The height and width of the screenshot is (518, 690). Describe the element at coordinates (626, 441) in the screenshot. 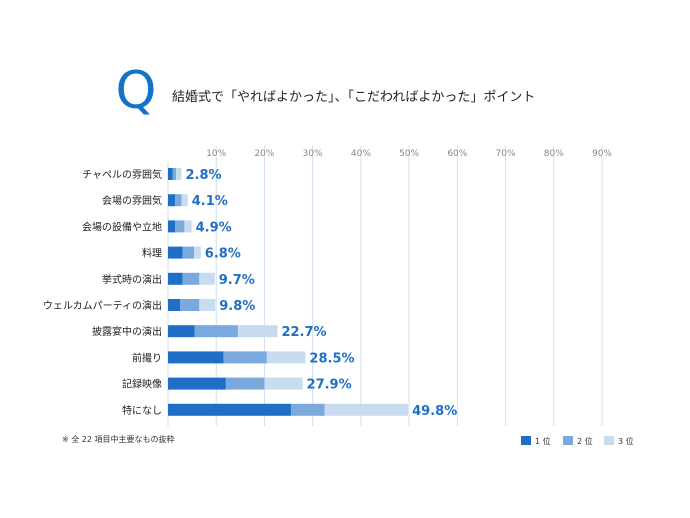

I see `legend-label: 3 位` at that location.